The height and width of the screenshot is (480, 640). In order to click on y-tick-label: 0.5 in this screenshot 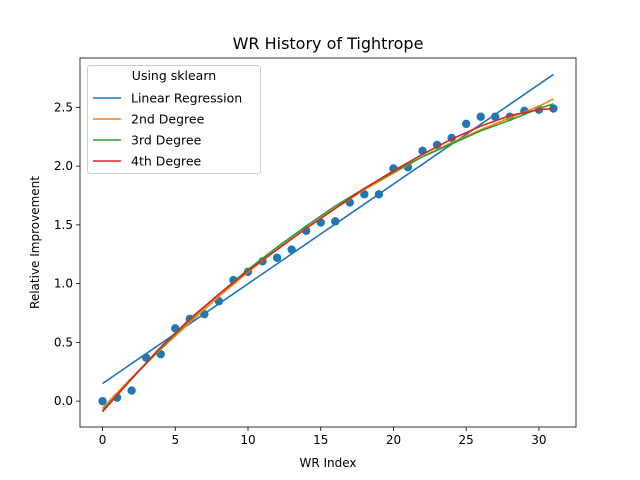, I will do `click(63, 342)`.